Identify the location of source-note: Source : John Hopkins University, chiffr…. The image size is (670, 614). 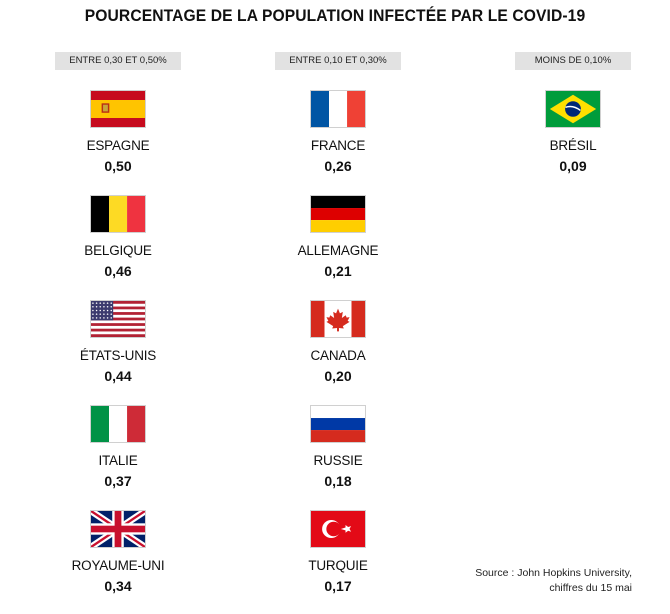
(553, 581).